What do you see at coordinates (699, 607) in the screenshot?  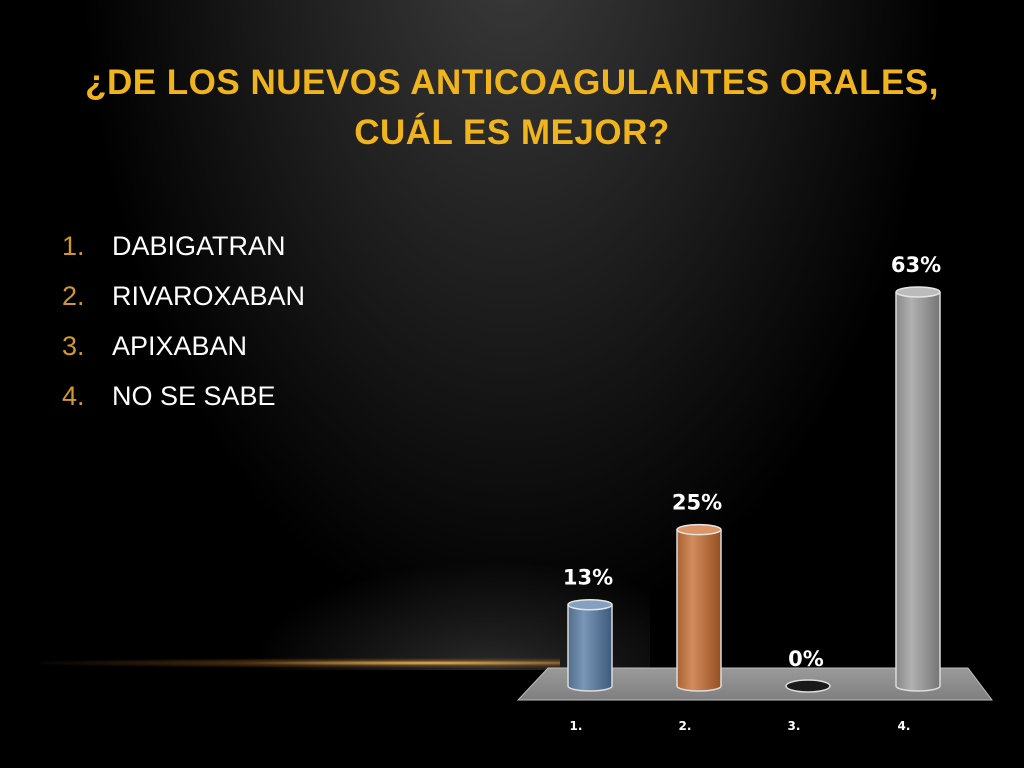 I see `bar-2.` at bounding box center [699, 607].